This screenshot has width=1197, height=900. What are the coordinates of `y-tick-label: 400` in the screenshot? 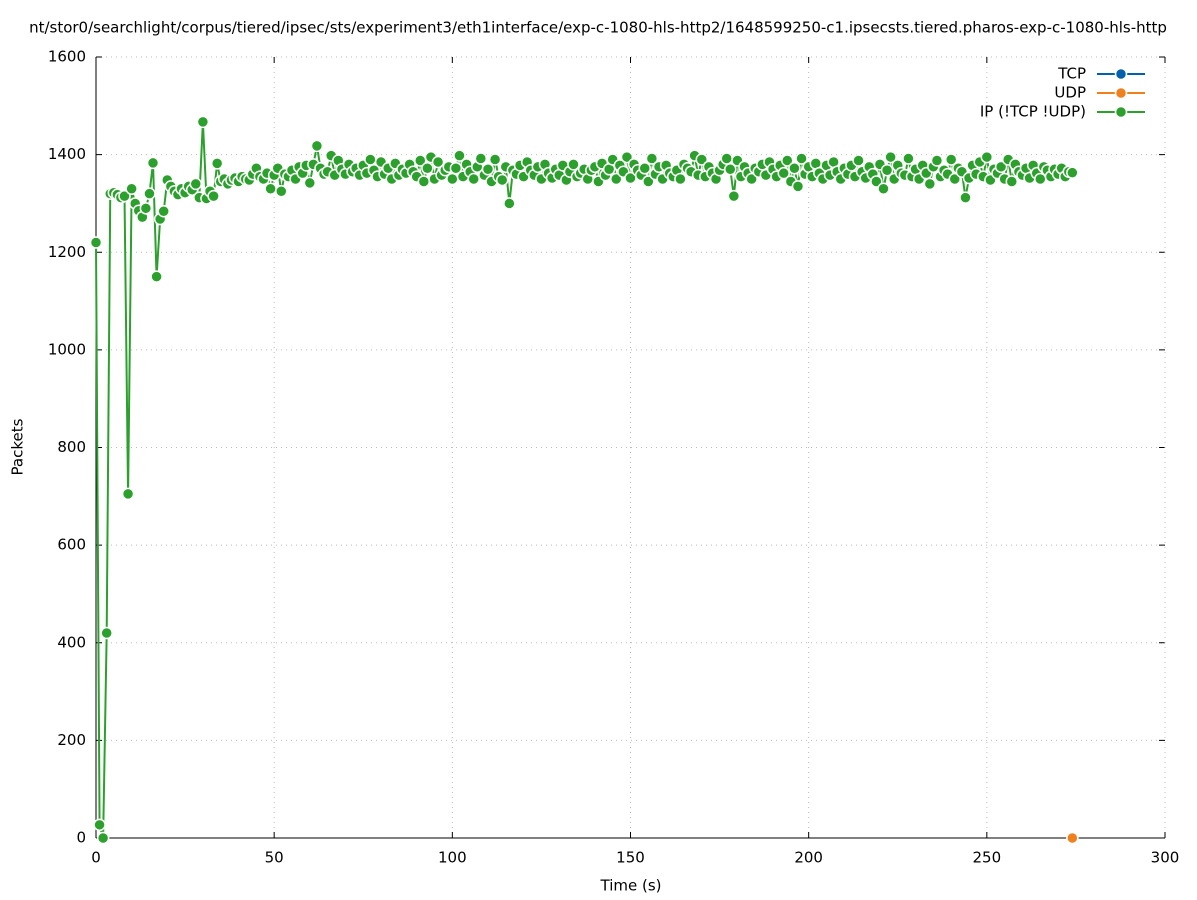 It's located at (71, 642).